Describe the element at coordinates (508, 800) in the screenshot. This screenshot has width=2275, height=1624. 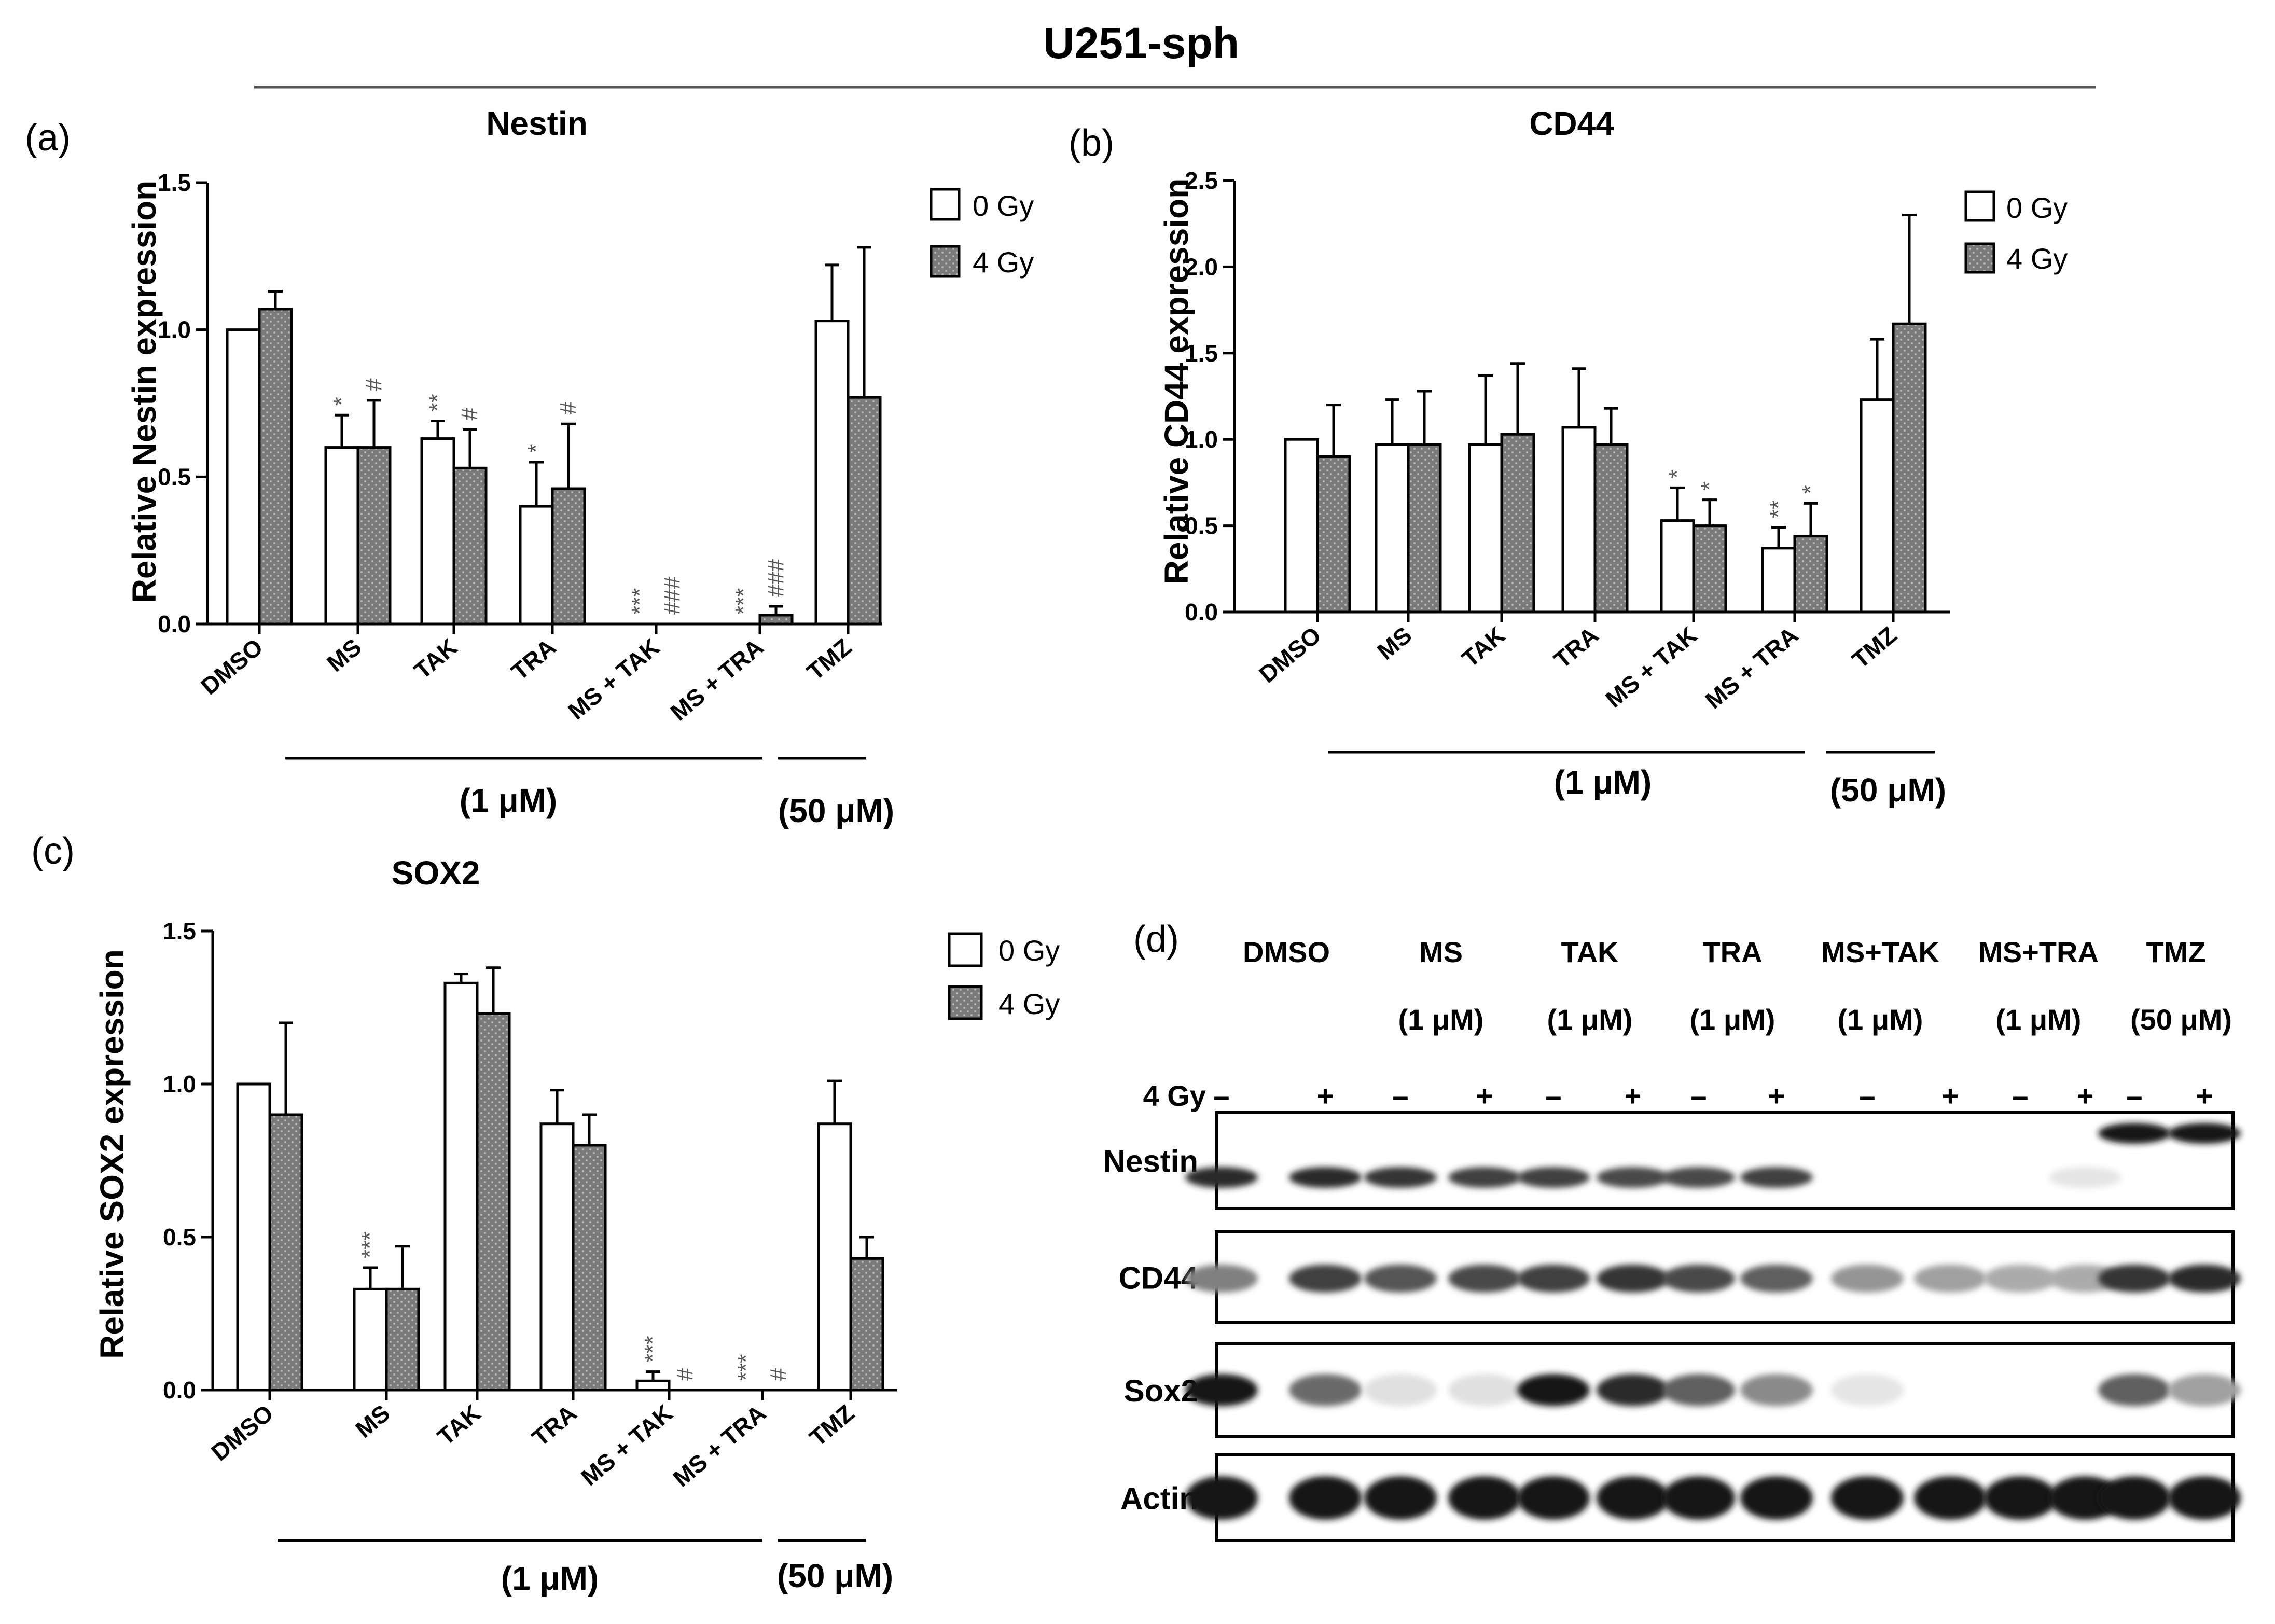
I see `panel-a-1um-label: (1 μM)` at that location.